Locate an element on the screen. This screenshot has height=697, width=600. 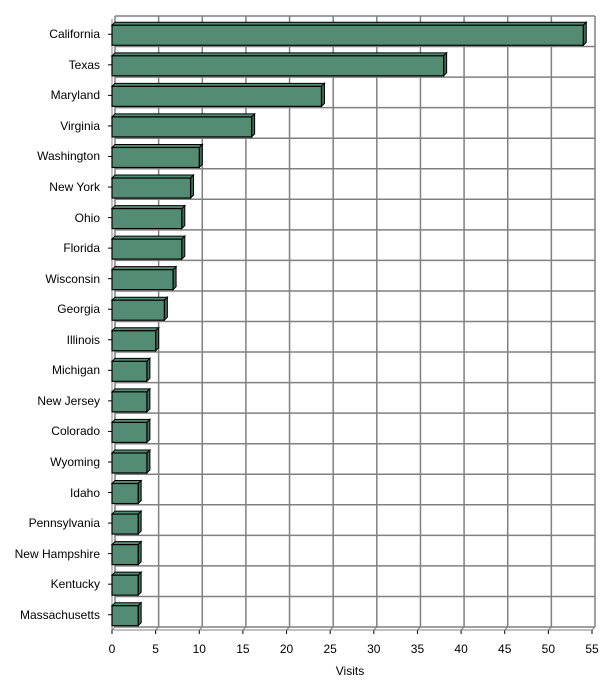
y-tick-label: Maryland is located at coordinates (75, 95).